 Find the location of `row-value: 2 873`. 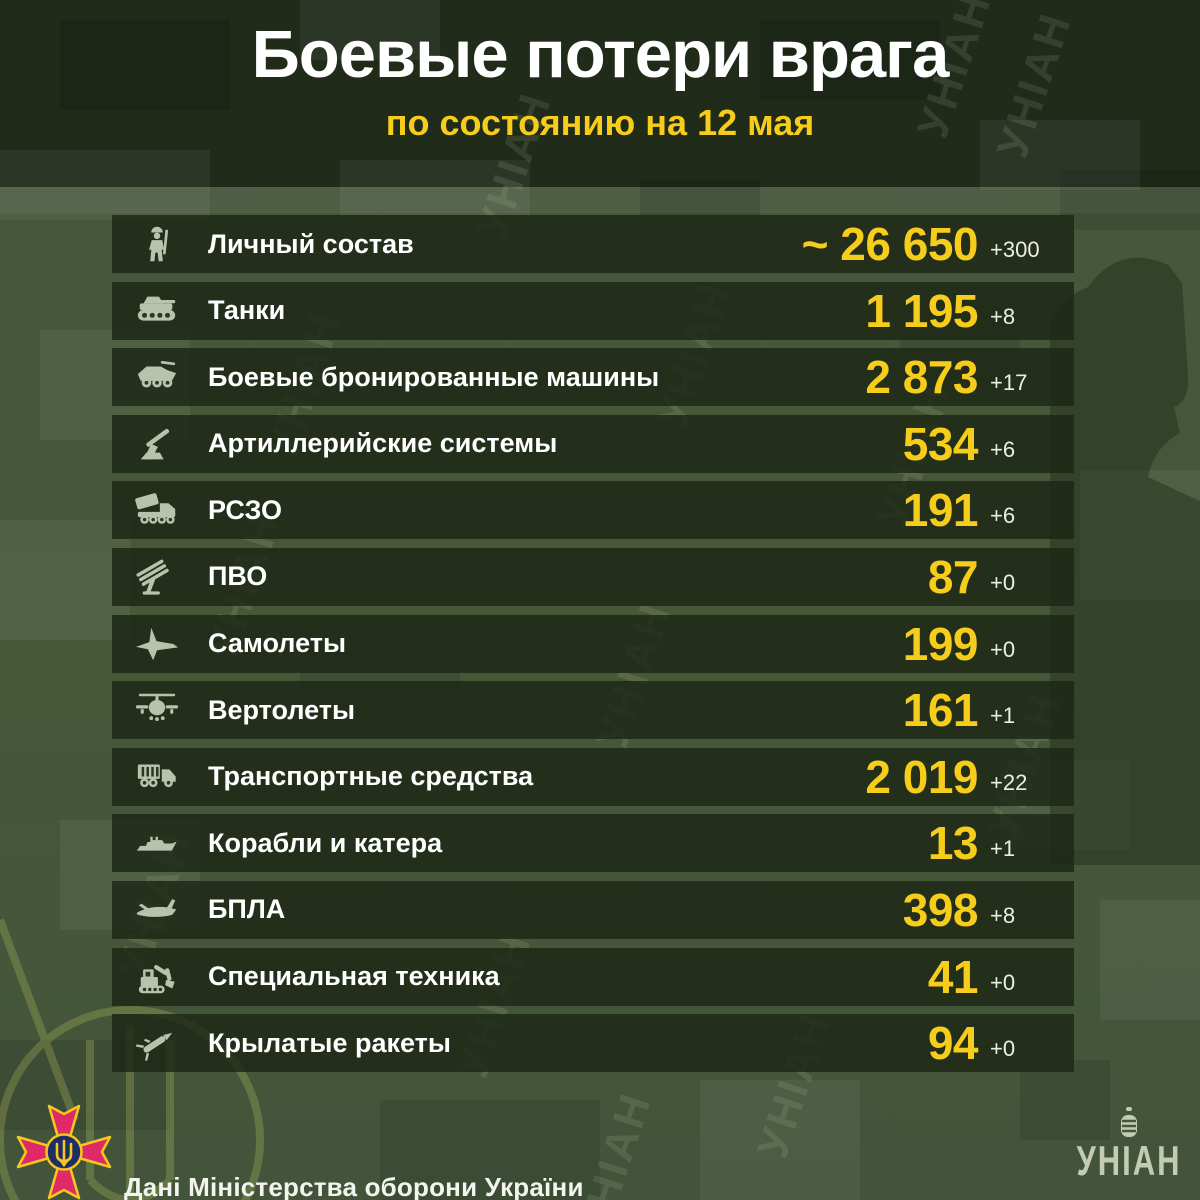

row-value: 2 873 is located at coordinates (921, 377).